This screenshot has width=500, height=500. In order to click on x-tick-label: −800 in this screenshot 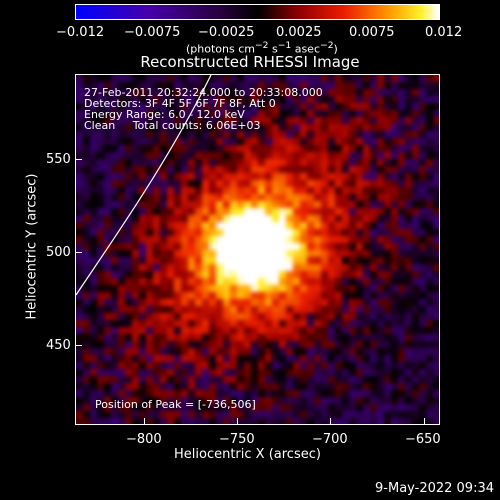, I will do `click(144, 439)`.